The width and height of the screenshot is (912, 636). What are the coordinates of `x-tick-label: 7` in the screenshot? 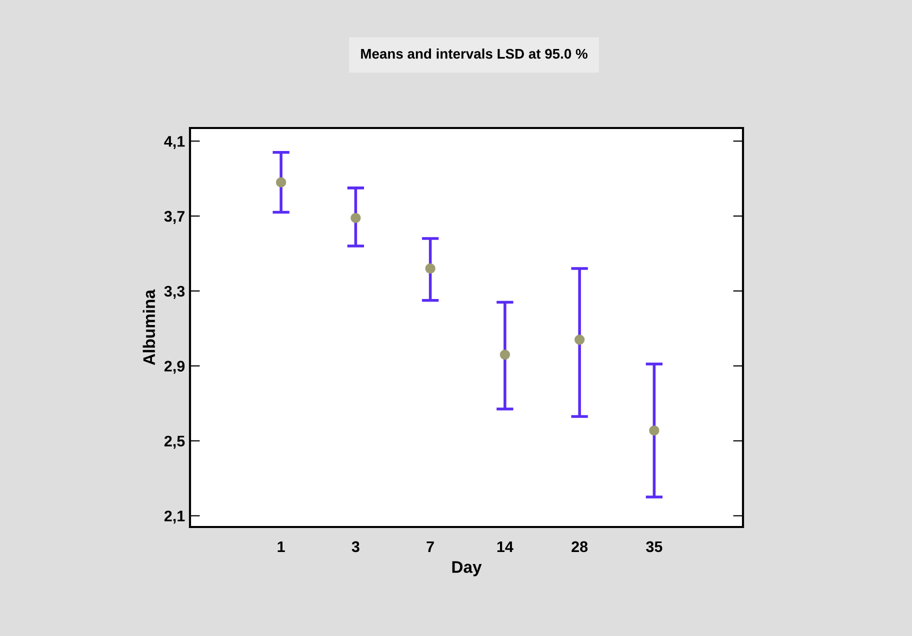 It's located at (430, 546).